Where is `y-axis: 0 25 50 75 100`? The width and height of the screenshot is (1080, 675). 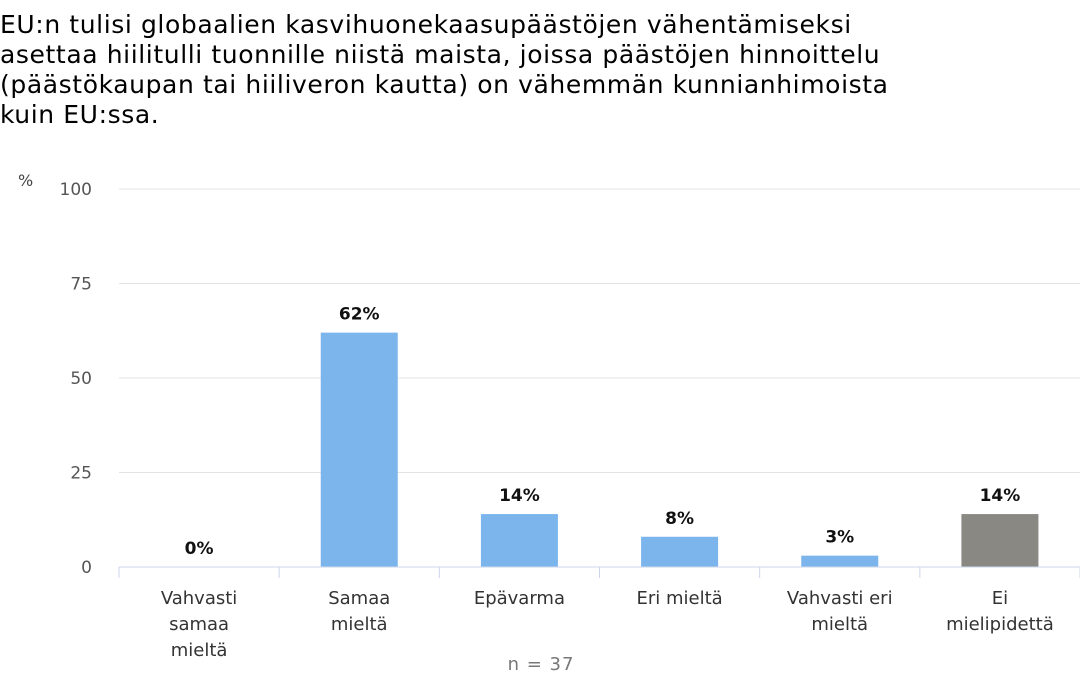
y-axis: 0 25 50 75 100 is located at coordinates (76, 379).